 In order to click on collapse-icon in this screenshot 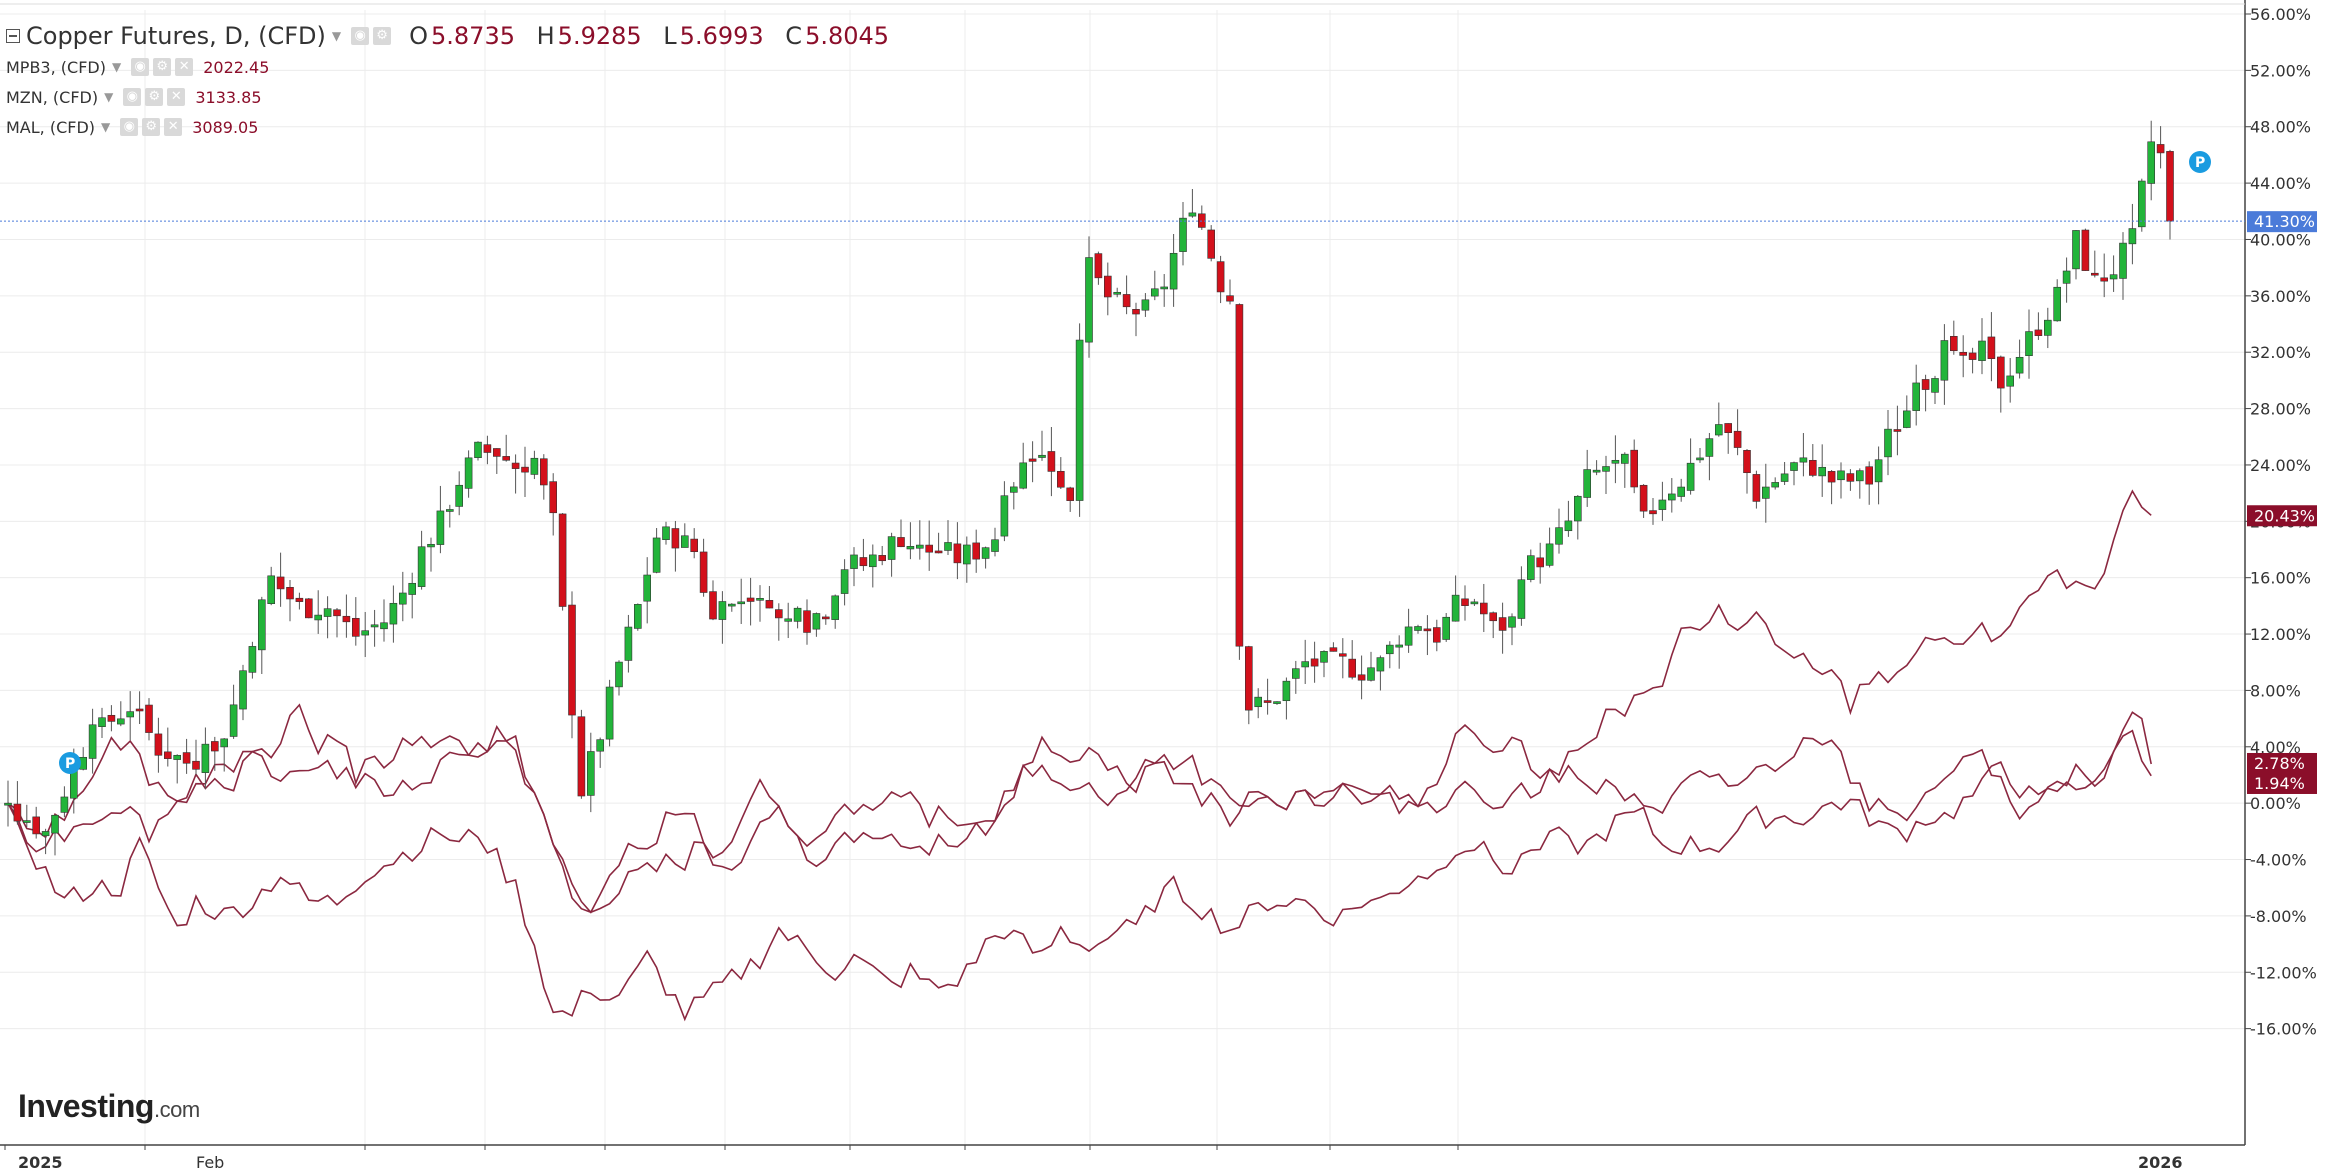, I will do `click(13, 36)`.